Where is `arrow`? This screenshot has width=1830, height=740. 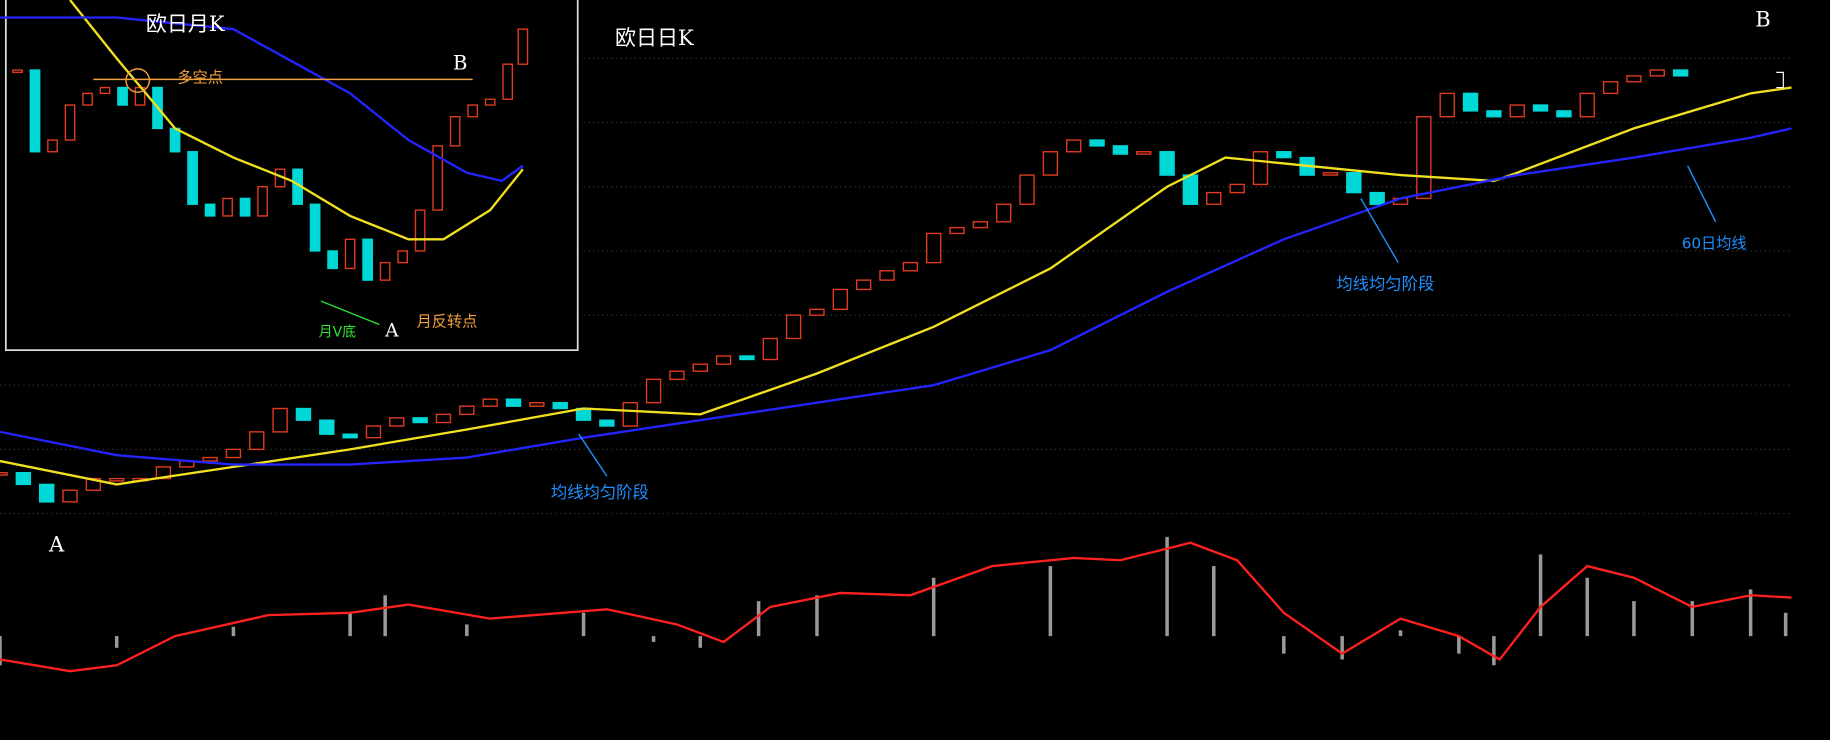 arrow is located at coordinates (593, 455).